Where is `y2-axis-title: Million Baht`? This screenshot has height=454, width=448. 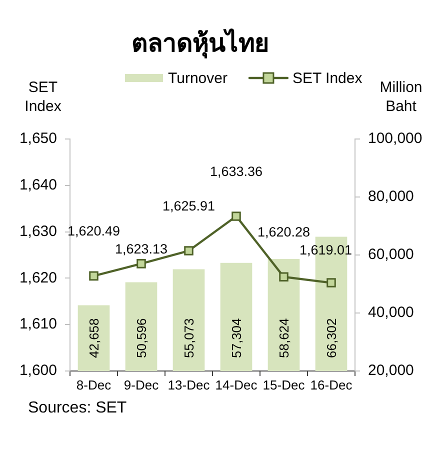 y2-axis-title: Million Baht is located at coordinates (401, 97).